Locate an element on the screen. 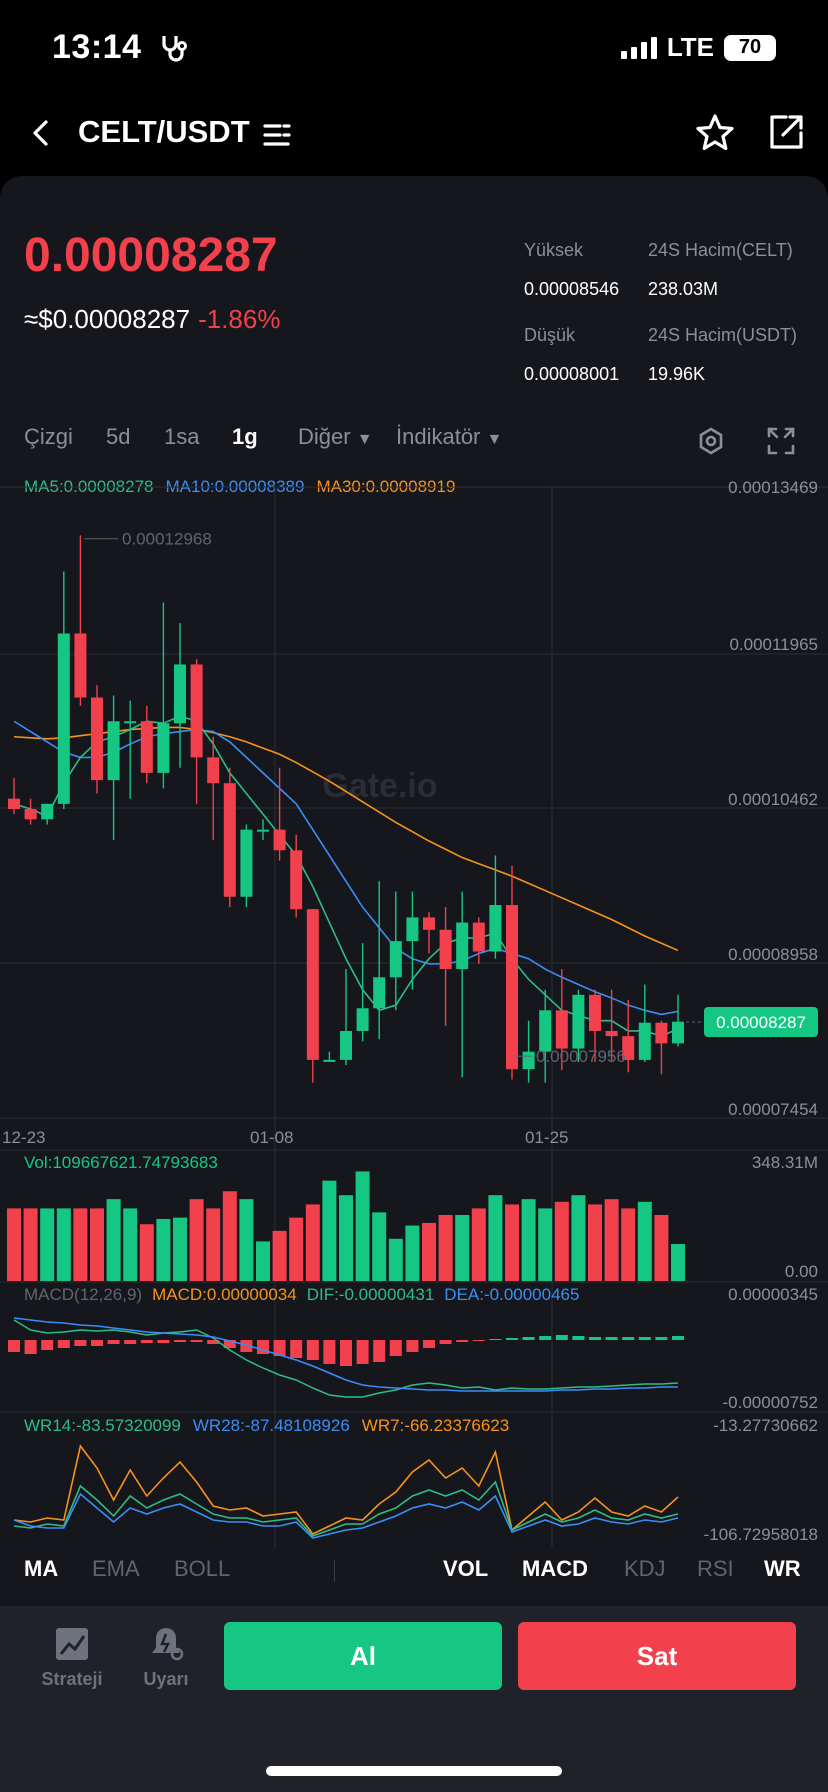  tab-rsi: RSI is located at coordinates (715, 1568).